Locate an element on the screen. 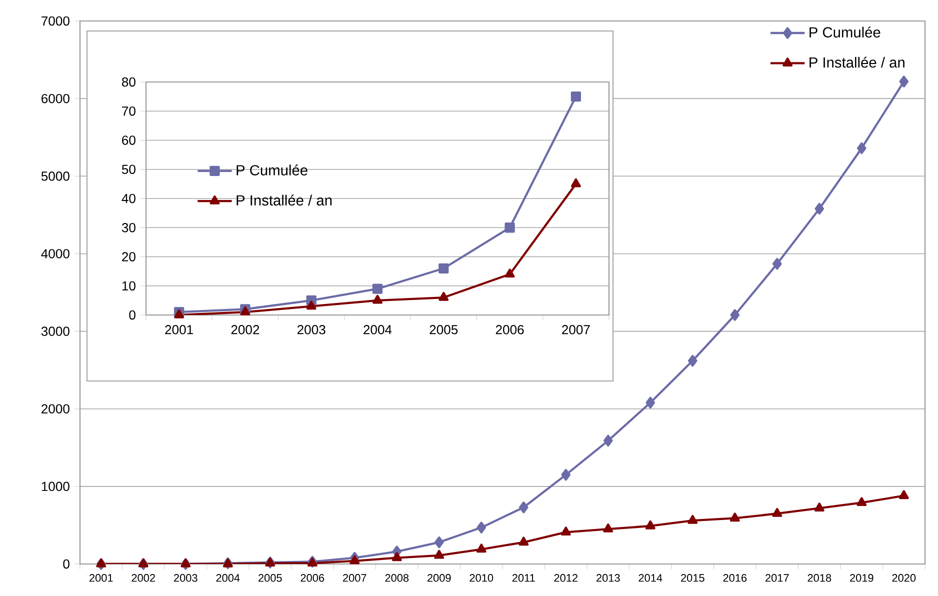 This screenshot has height=596, width=938. x-tick-label: 2010 is located at coordinates (482, 578).